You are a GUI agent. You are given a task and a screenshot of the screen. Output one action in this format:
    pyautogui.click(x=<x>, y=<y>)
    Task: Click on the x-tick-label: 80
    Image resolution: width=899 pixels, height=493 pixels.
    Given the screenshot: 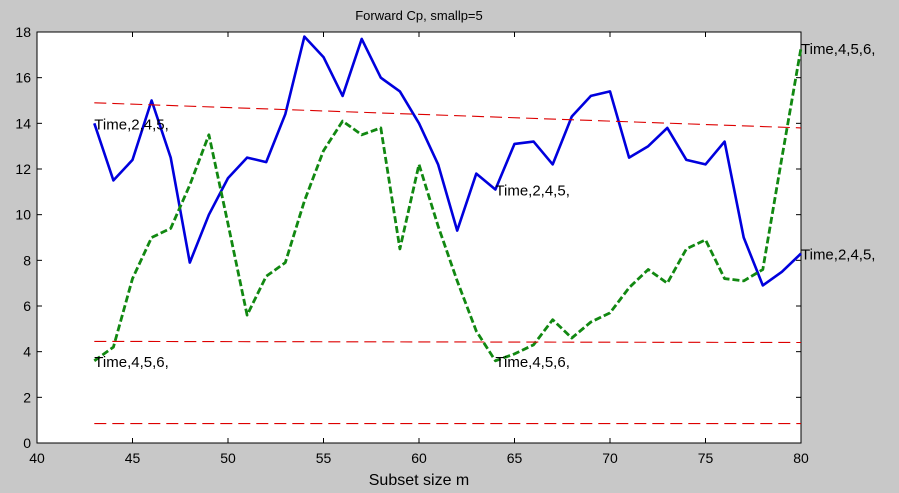 What is the action you would take?
    pyautogui.click(x=801, y=458)
    